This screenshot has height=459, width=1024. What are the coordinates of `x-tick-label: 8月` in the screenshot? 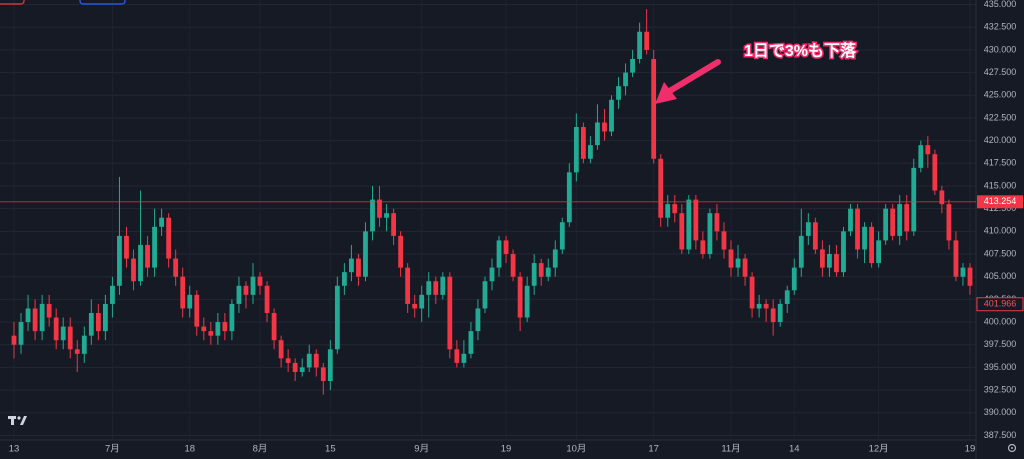 It's located at (260, 449).